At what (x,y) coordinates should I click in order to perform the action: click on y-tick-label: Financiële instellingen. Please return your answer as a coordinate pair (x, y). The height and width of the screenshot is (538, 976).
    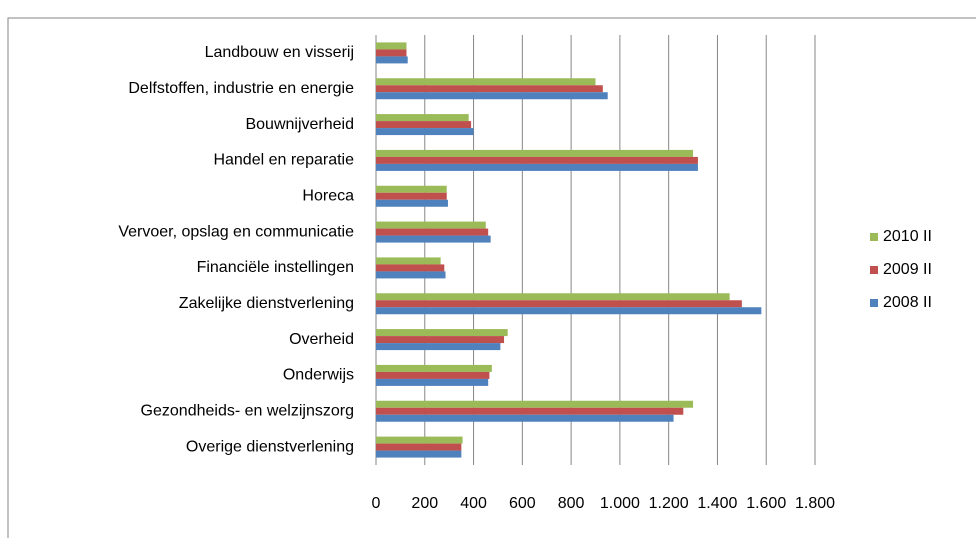
    Looking at the image, I should click on (275, 267).